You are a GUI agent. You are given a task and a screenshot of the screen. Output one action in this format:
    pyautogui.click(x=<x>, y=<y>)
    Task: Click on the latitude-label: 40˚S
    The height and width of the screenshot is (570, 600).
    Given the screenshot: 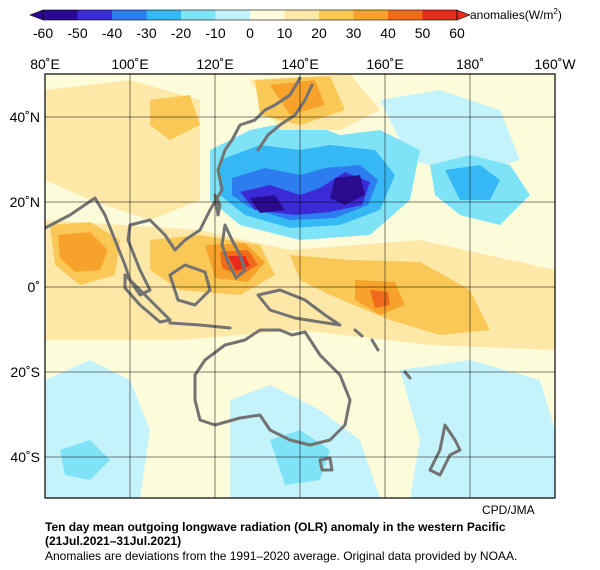 What is the action you would take?
    pyautogui.click(x=25, y=457)
    